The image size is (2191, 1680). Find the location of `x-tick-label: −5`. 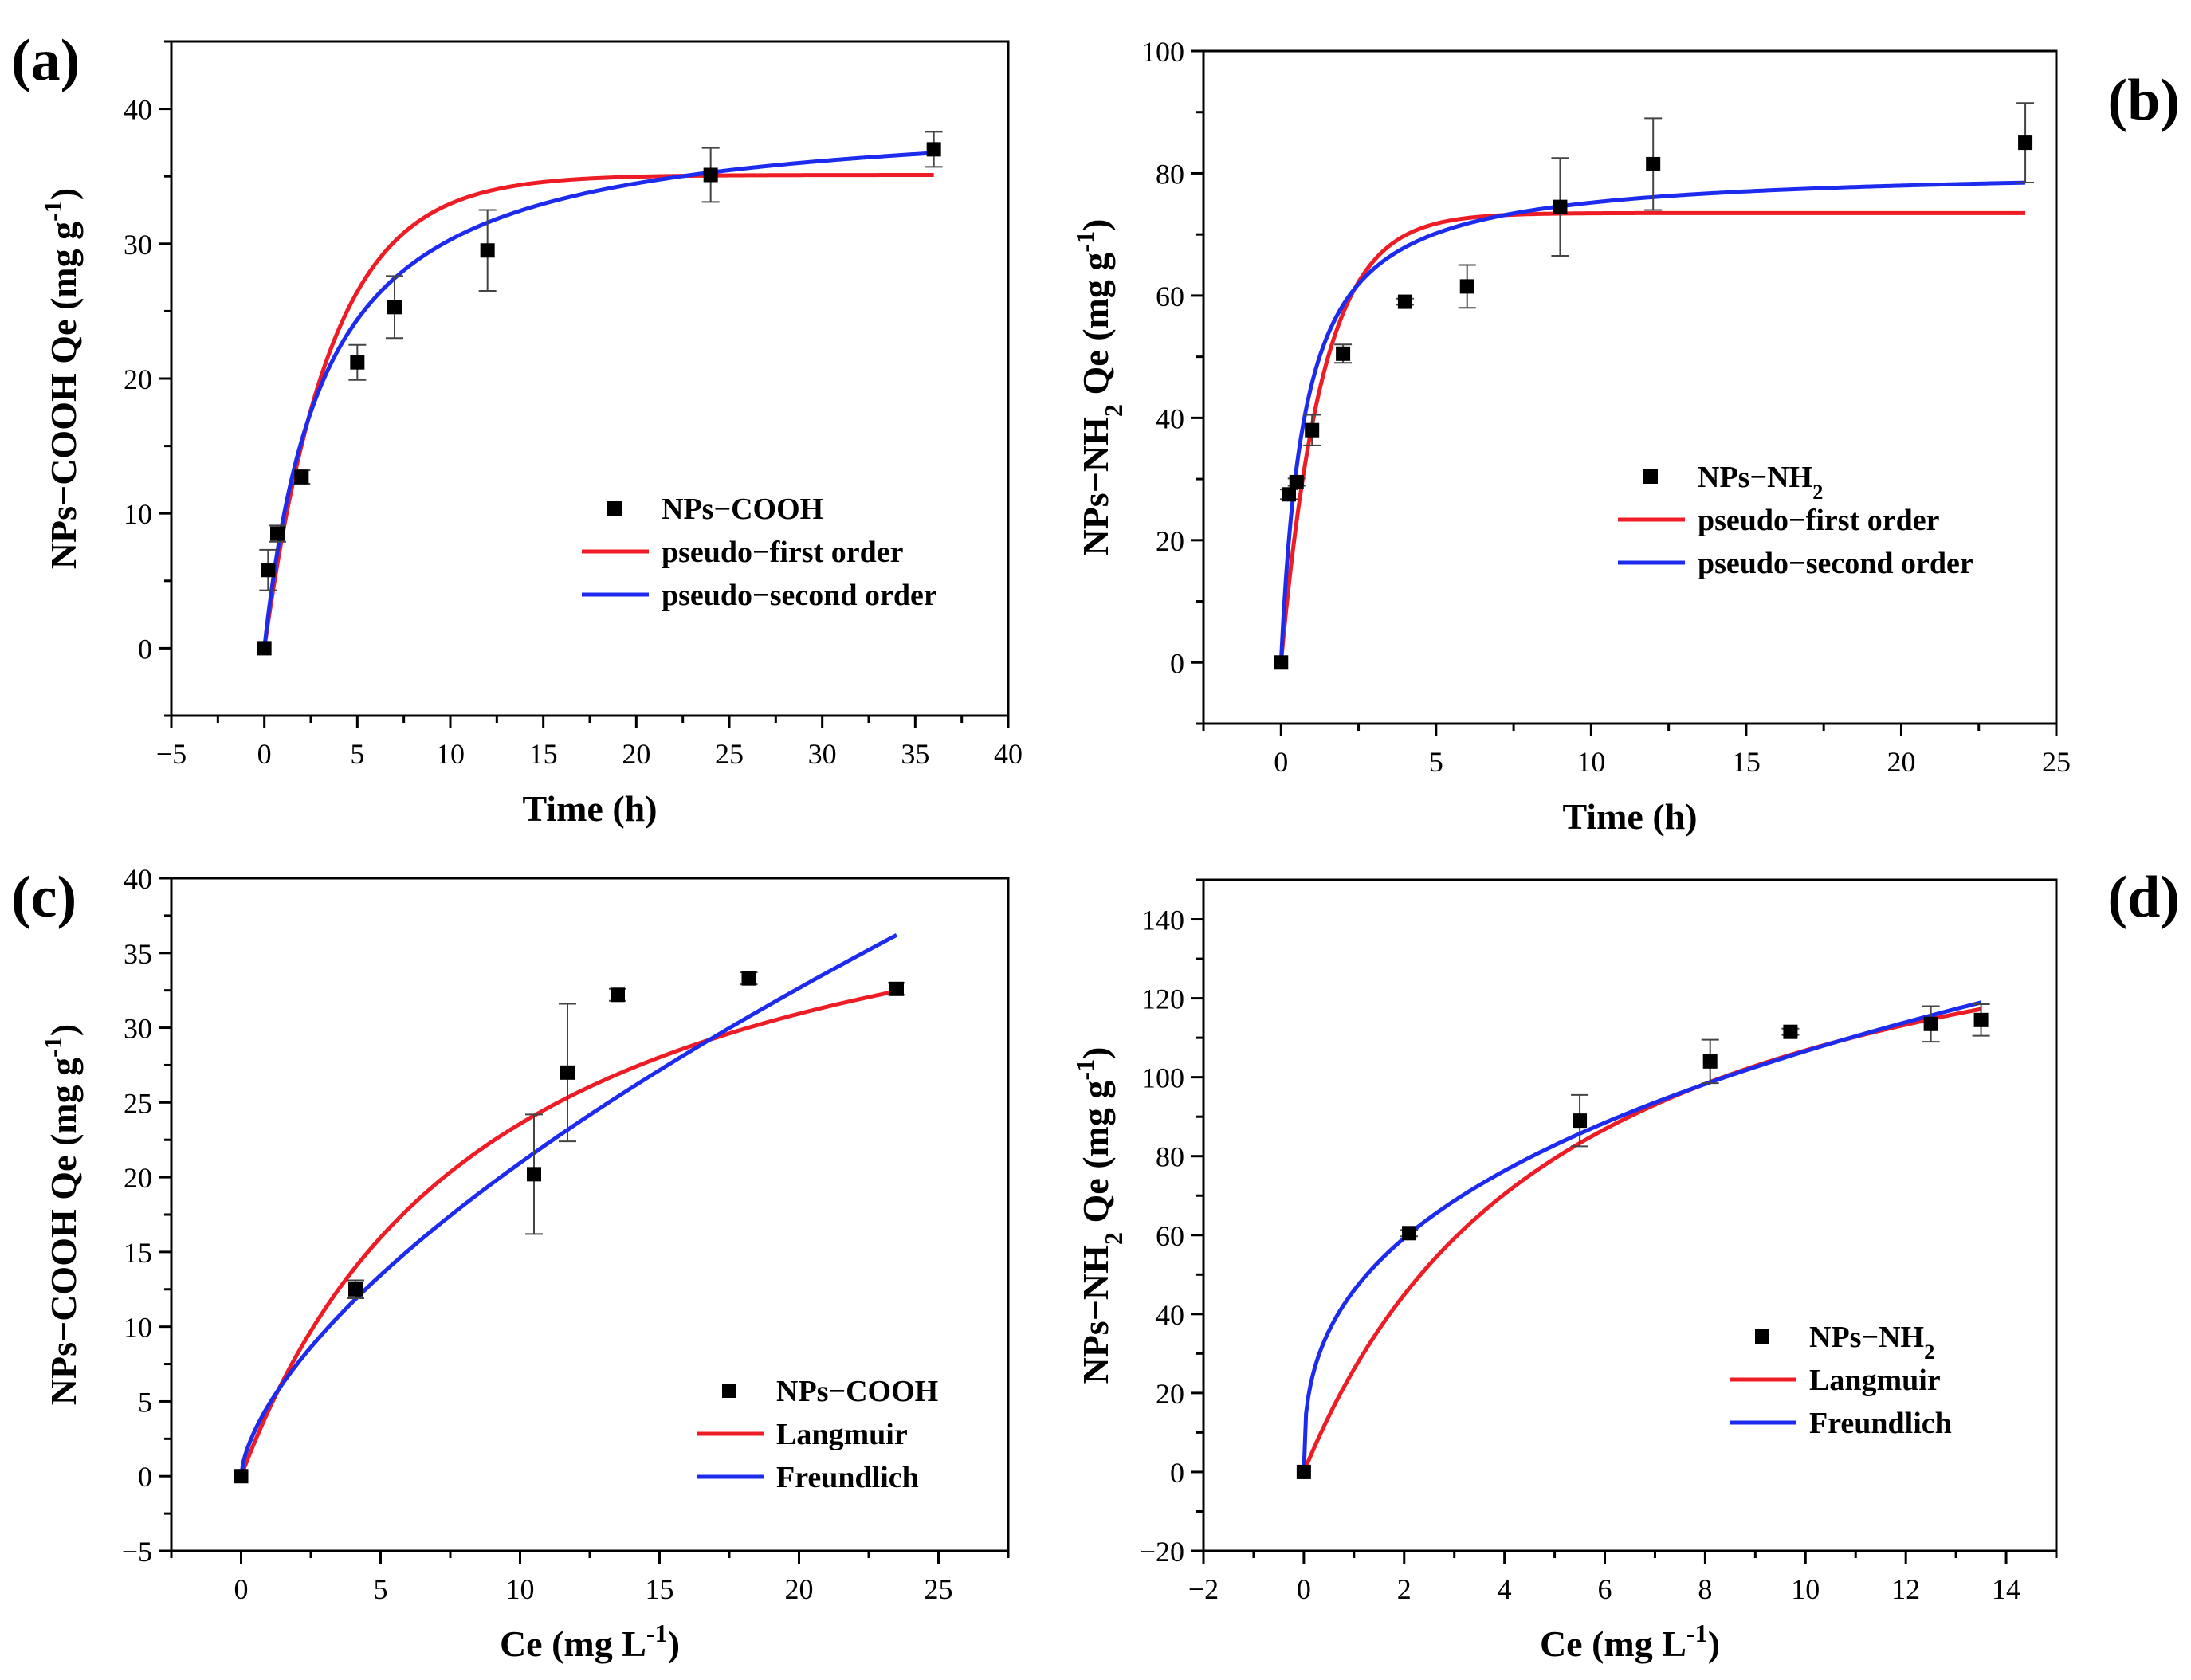

x-tick-label: −5 is located at coordinates (171, 754).